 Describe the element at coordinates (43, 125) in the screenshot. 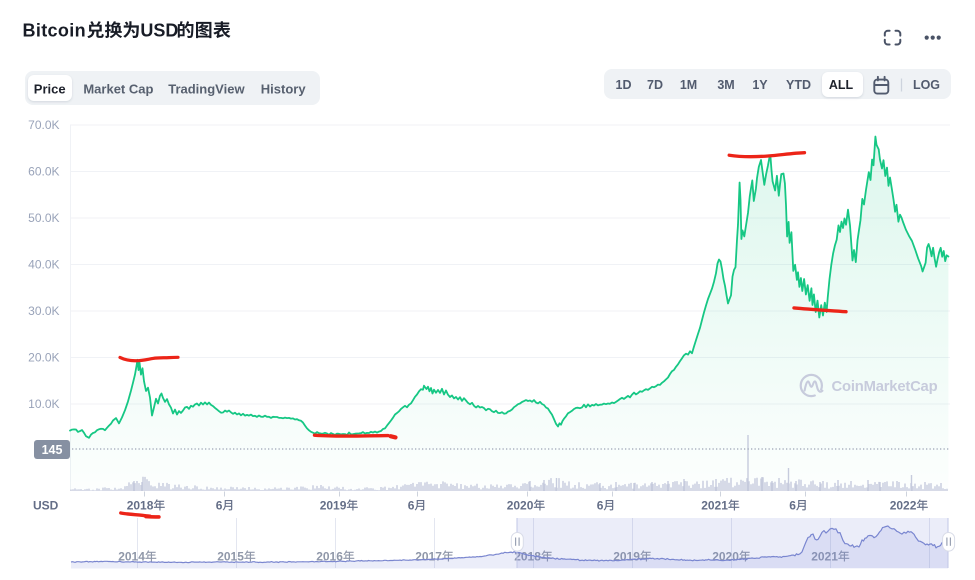

I see `svg-text: 70.0K` at that location.